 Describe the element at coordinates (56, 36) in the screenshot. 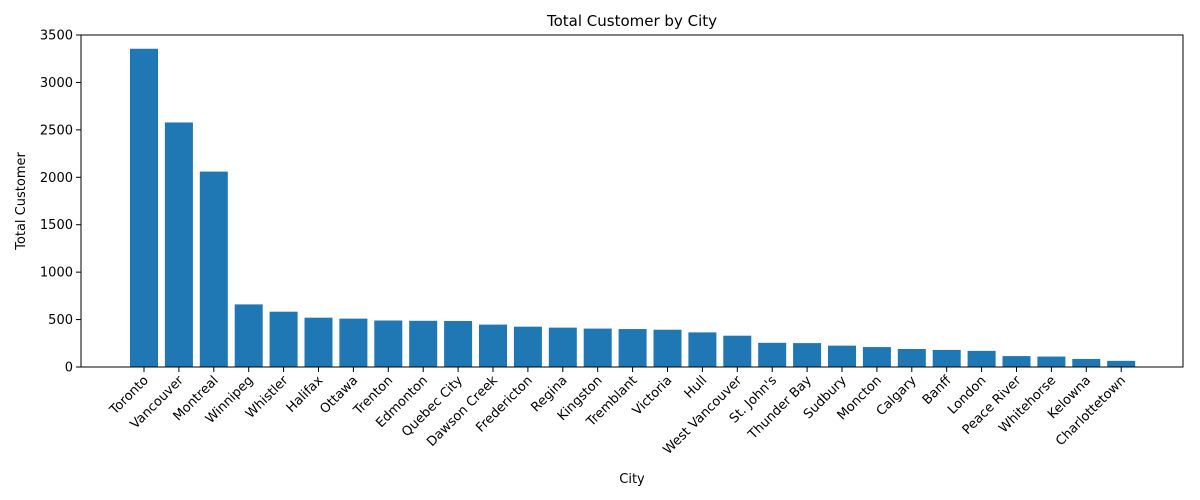

I see `y-tick-label: 3500` at that location.